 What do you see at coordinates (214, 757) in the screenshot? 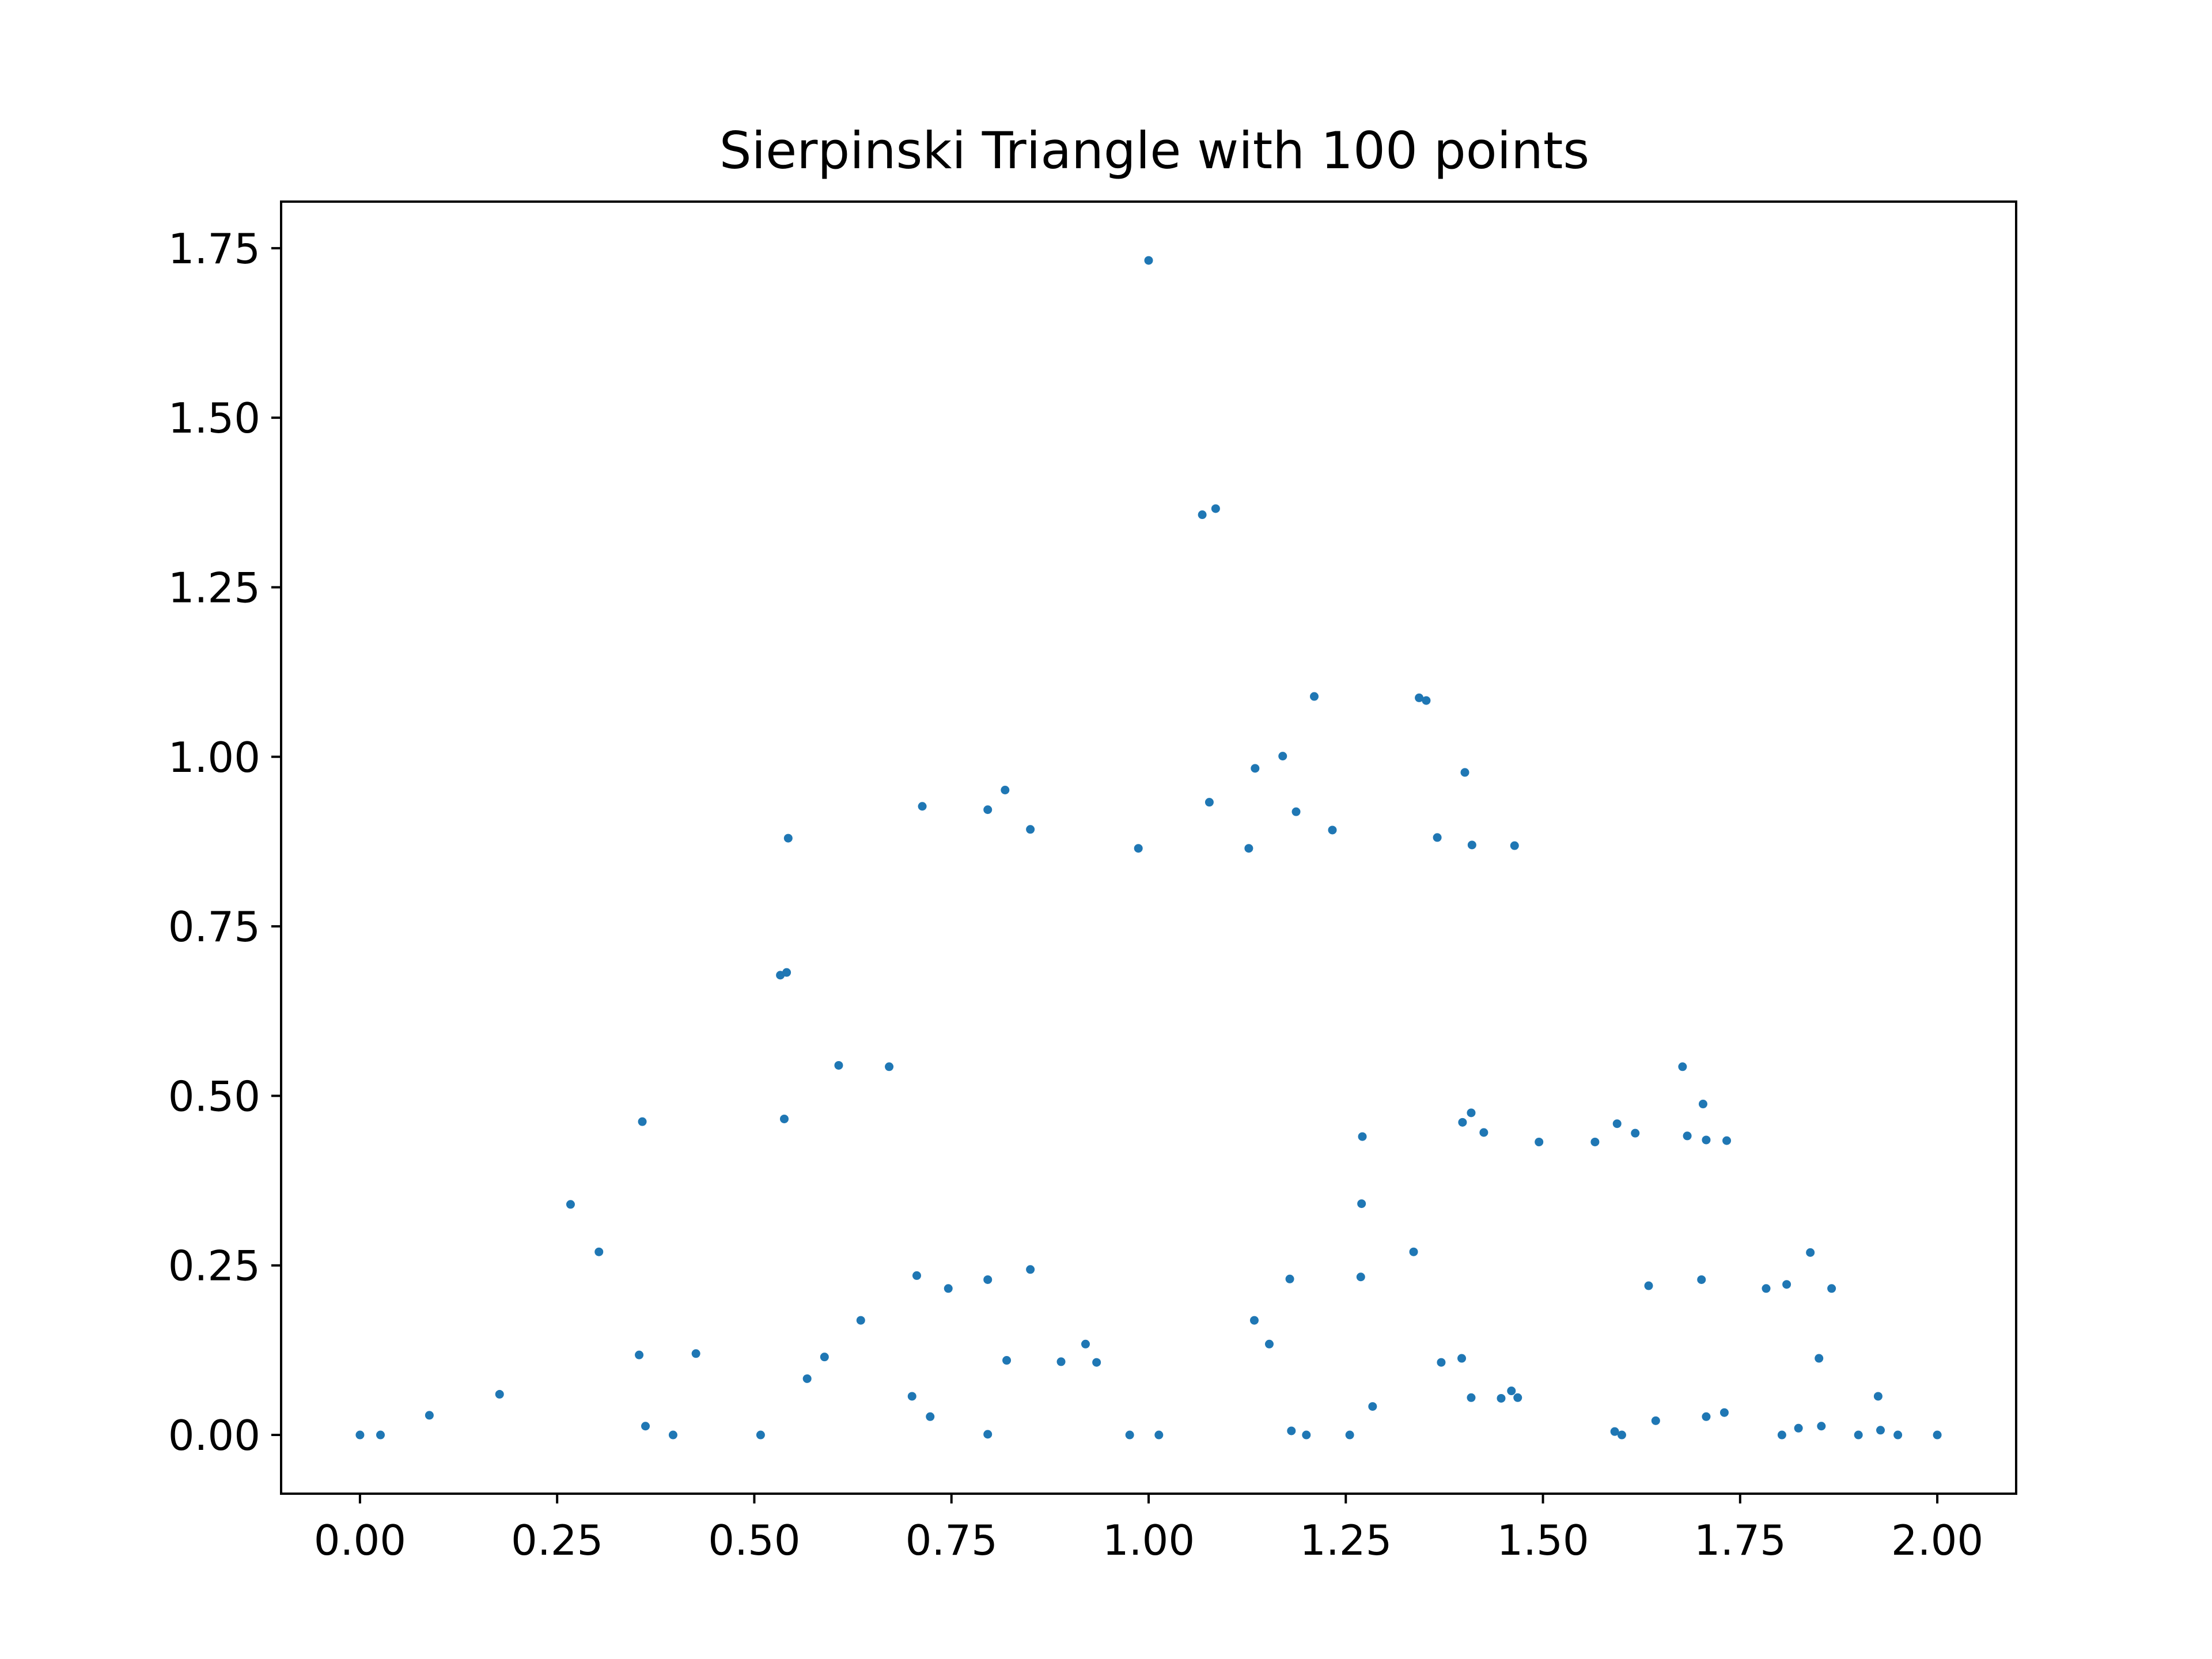
I see `y-tick-label: 1.00` at bounding box center [214, 757].